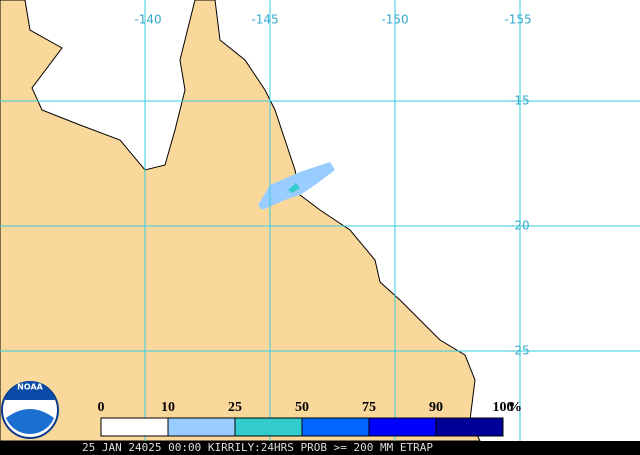 Image resolution: width=640 pixels, height=455 pixels. I want to click on legend: 0 10 25 50 75 90 100%, so click(310, 418).